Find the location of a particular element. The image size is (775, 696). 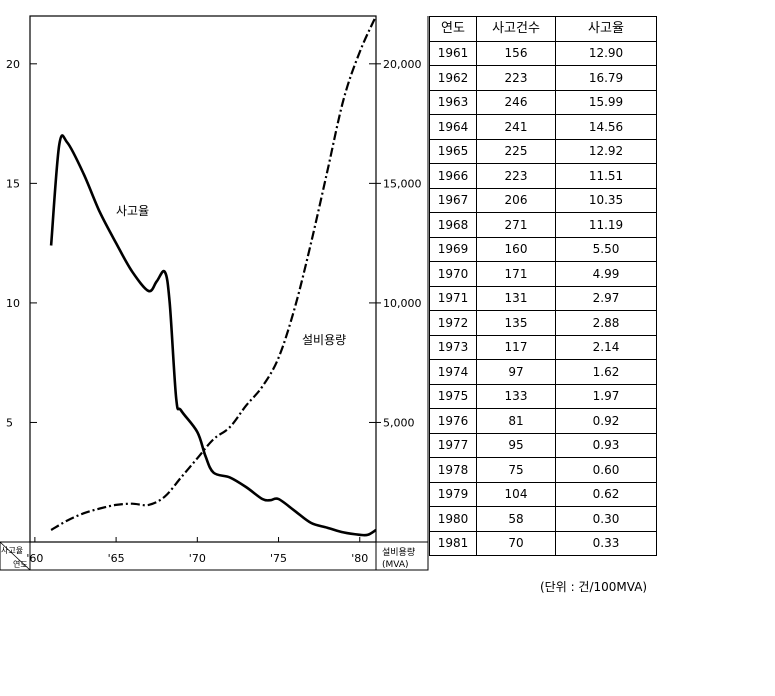

table-row: 1969 160 5.50 is located at coordinates (543, 249).